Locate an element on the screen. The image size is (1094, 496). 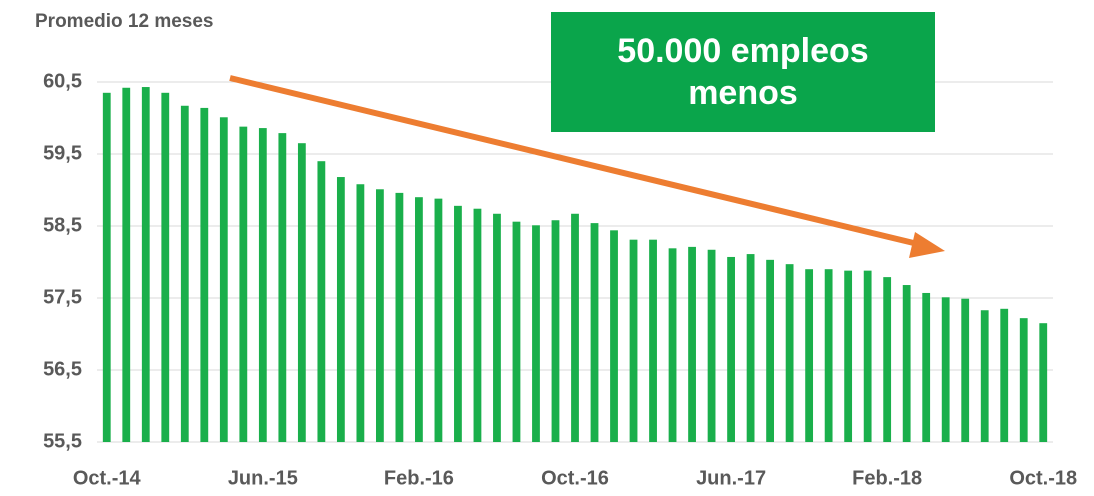
x-tick-label: Oct.-18 is located at coordinates (1043, 478).